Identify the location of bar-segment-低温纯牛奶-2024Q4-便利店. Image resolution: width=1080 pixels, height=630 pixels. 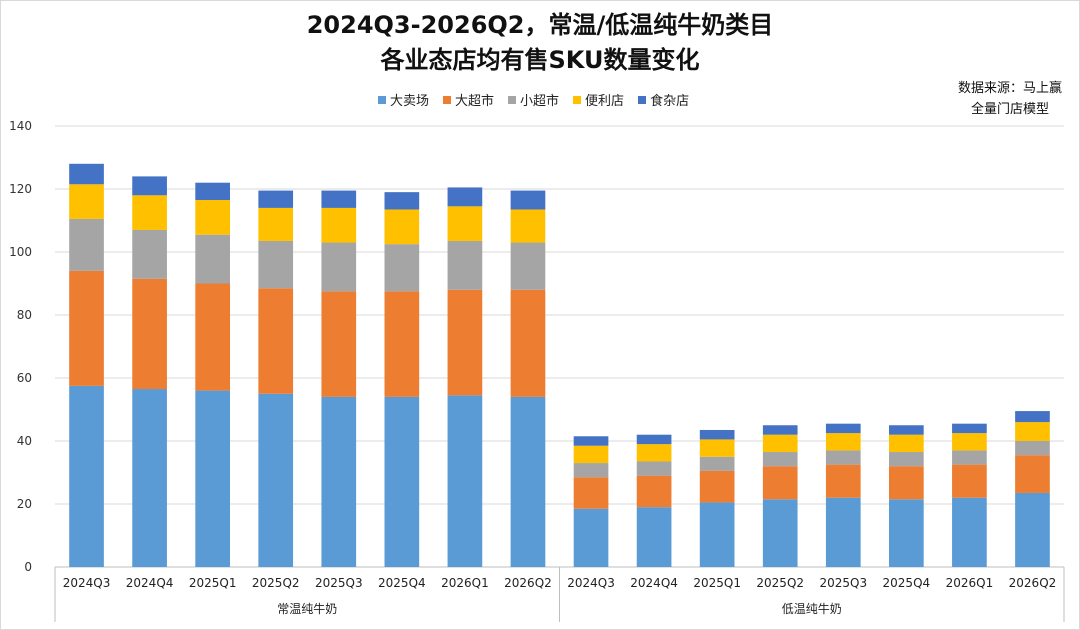
(654, 453).